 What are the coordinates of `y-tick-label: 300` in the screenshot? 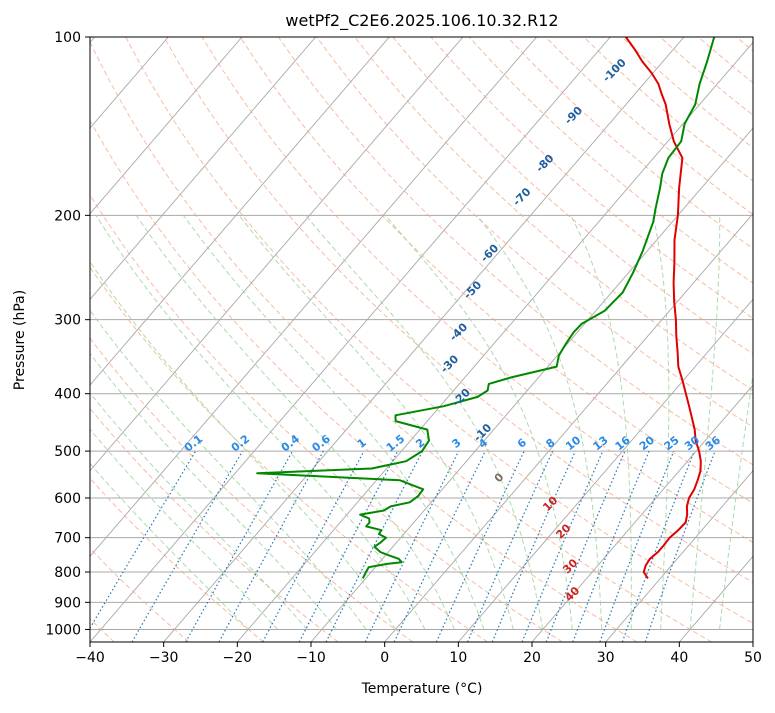 It's located at (67, 321).